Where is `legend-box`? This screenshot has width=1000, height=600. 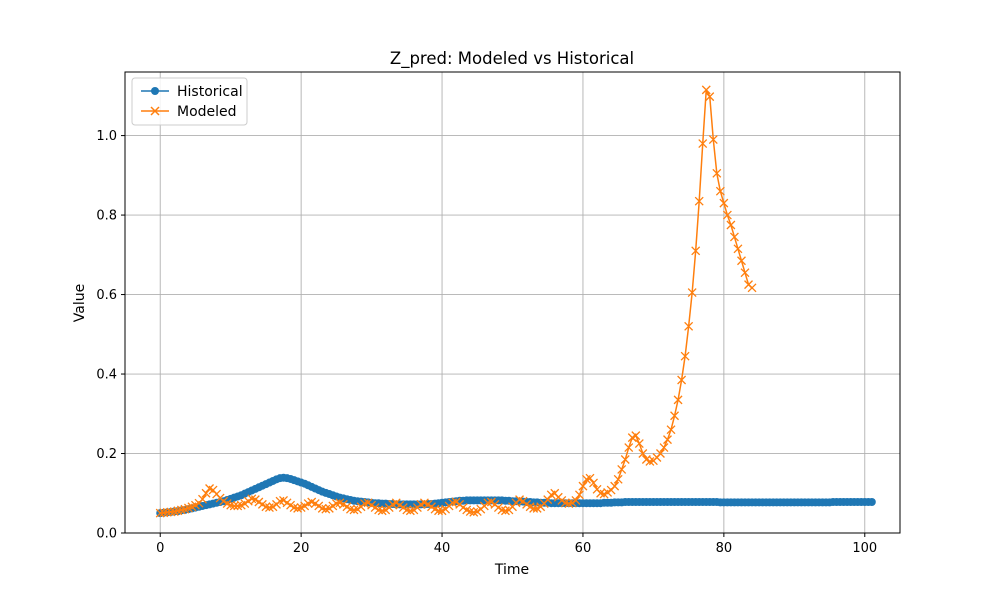
legend-box is located at coordinates (189, 101).